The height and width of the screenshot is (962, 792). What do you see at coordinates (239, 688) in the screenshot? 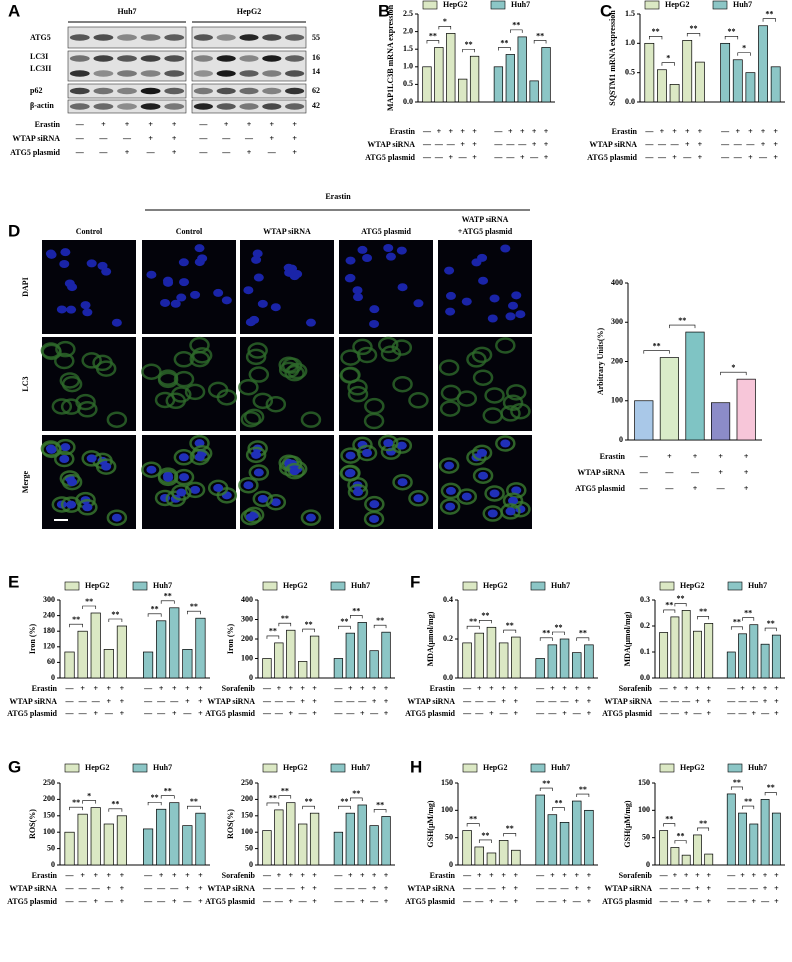
I see `condition-label: Sorafenib` at bounding box center [239, 688].